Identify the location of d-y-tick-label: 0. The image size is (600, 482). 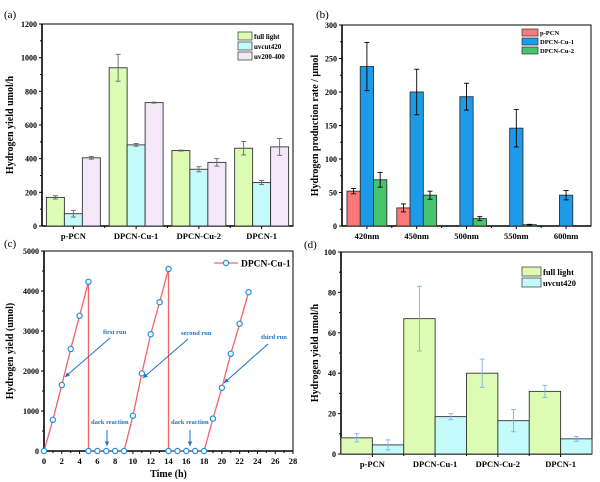
(334, 454).